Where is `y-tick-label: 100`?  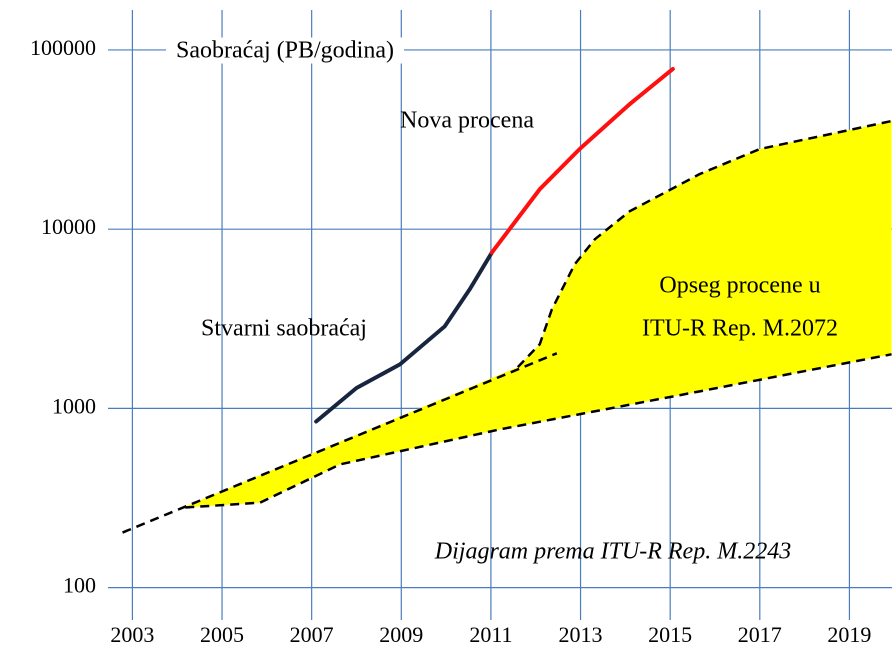
y-tick-label: 100 is located at coordinates (79, 585).